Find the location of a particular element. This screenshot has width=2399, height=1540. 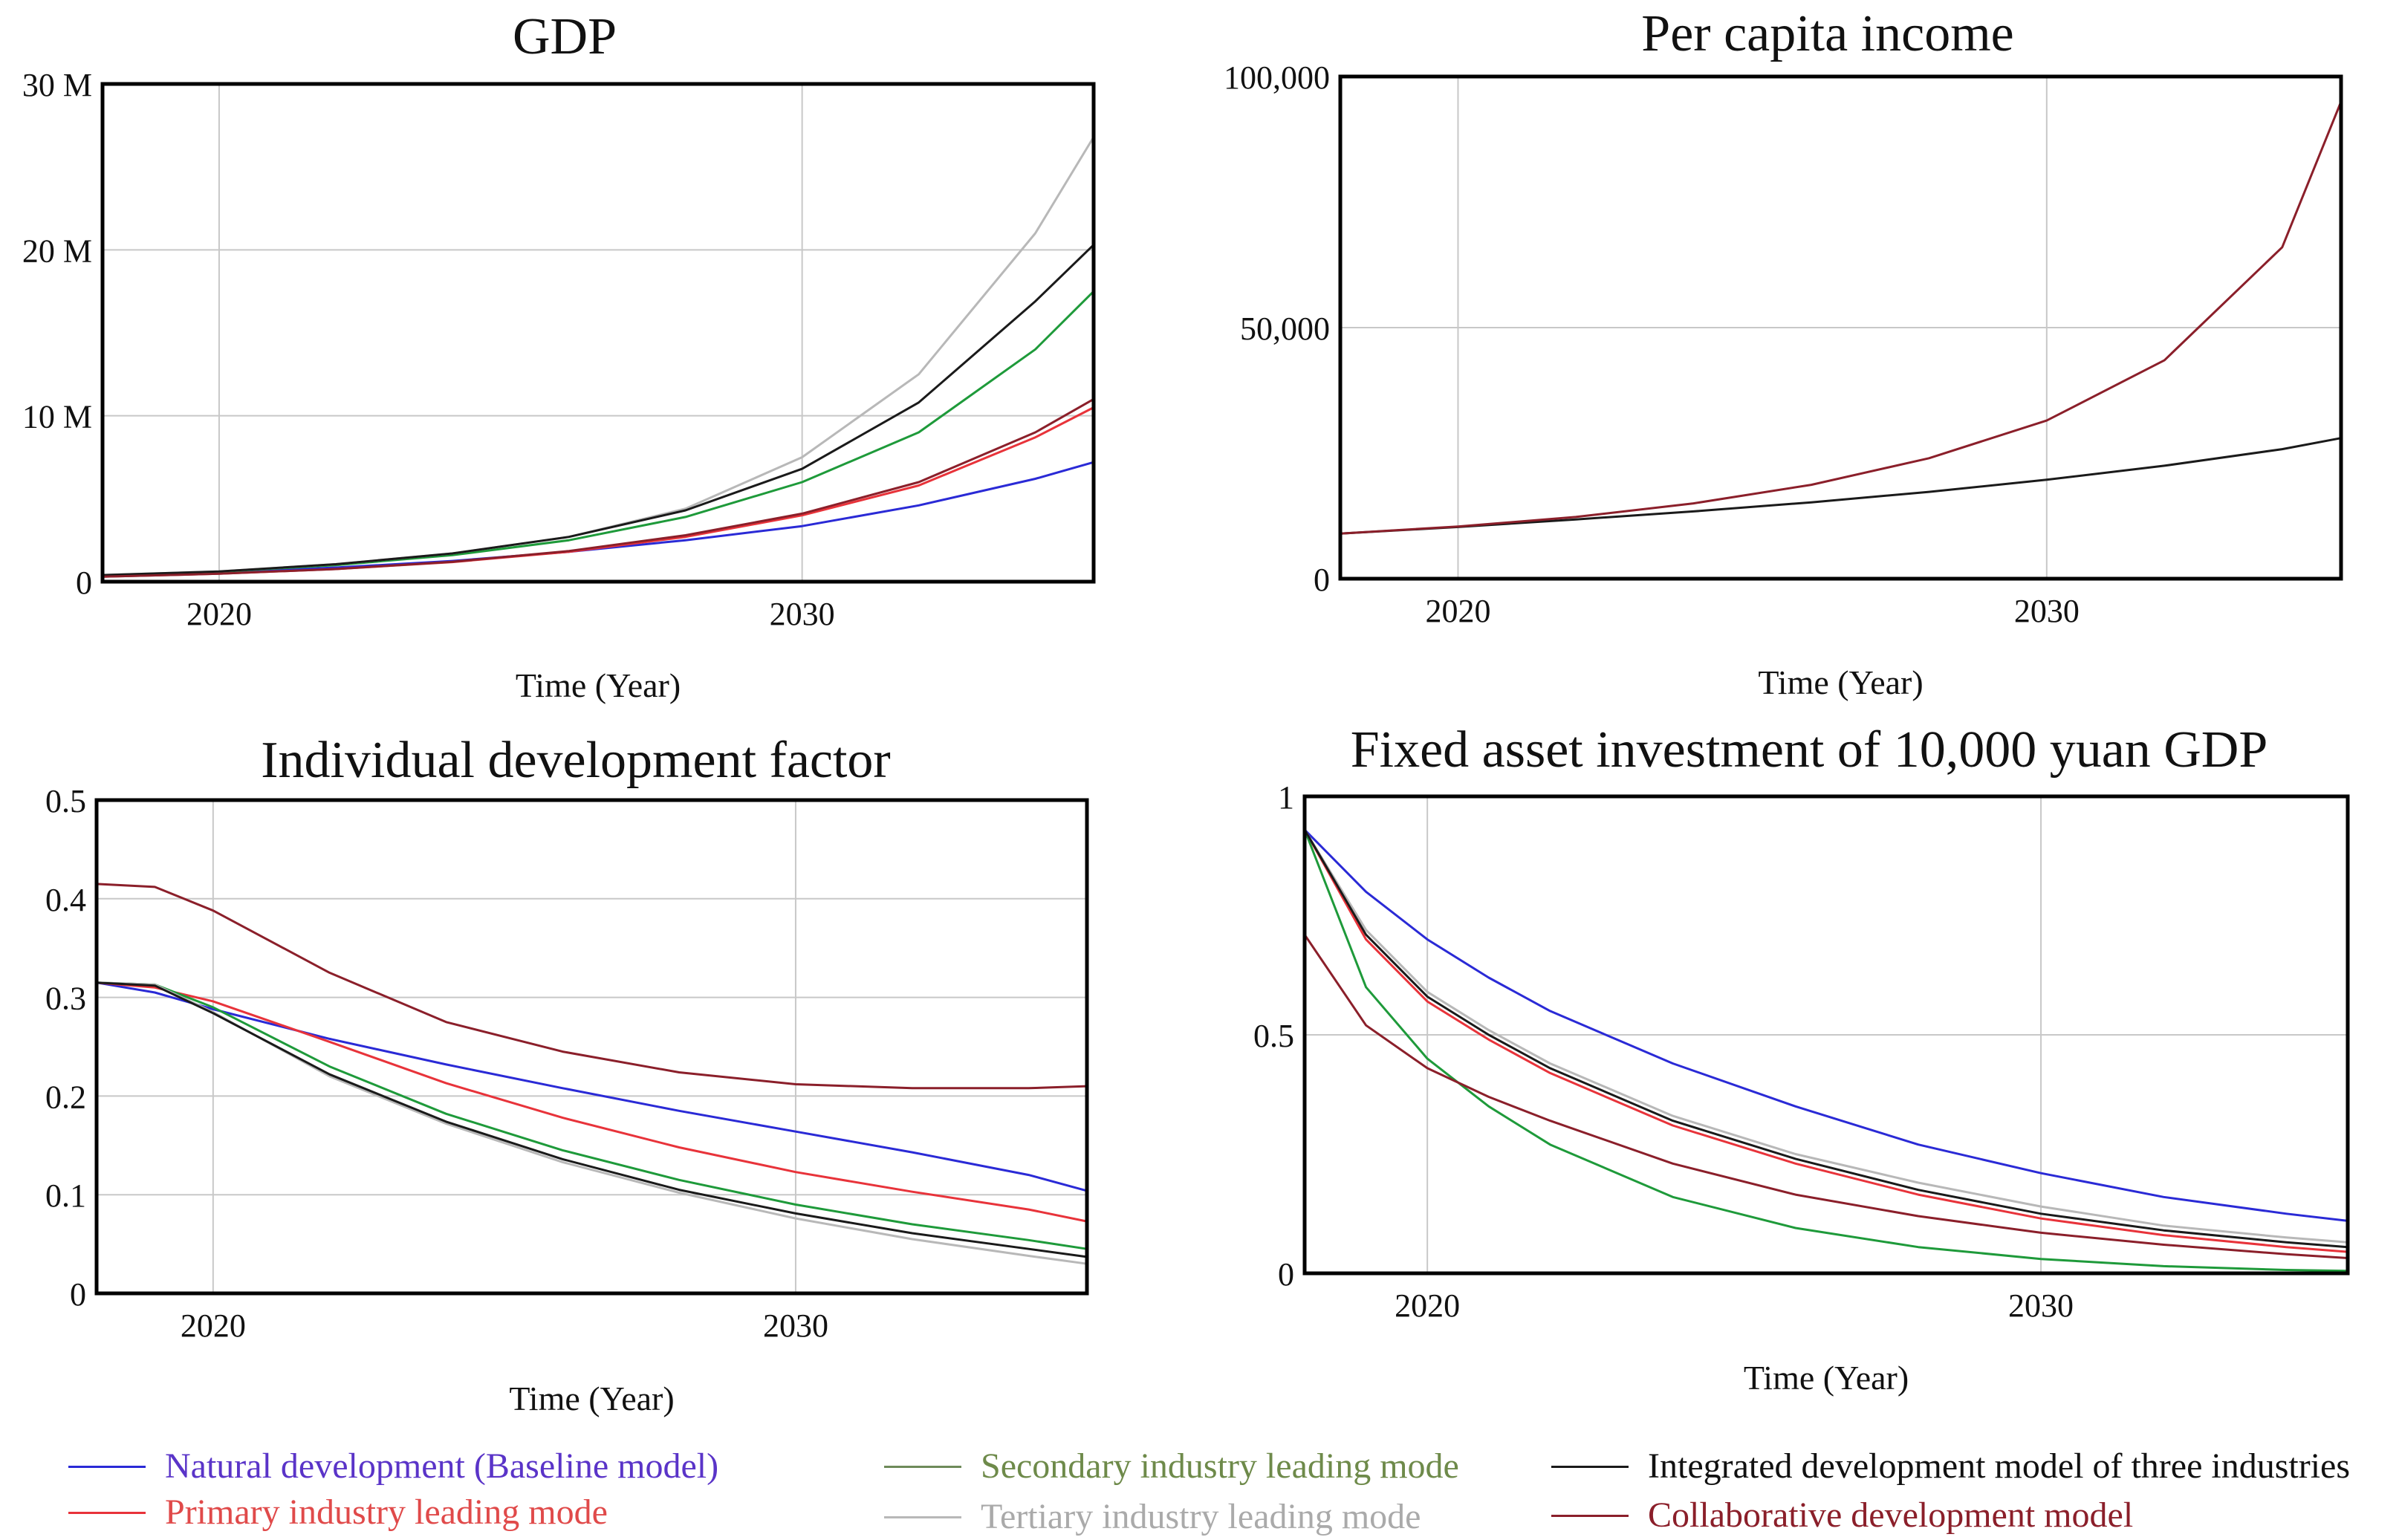

y-tick-label: 0.4 is located at coordinates (66, 900).